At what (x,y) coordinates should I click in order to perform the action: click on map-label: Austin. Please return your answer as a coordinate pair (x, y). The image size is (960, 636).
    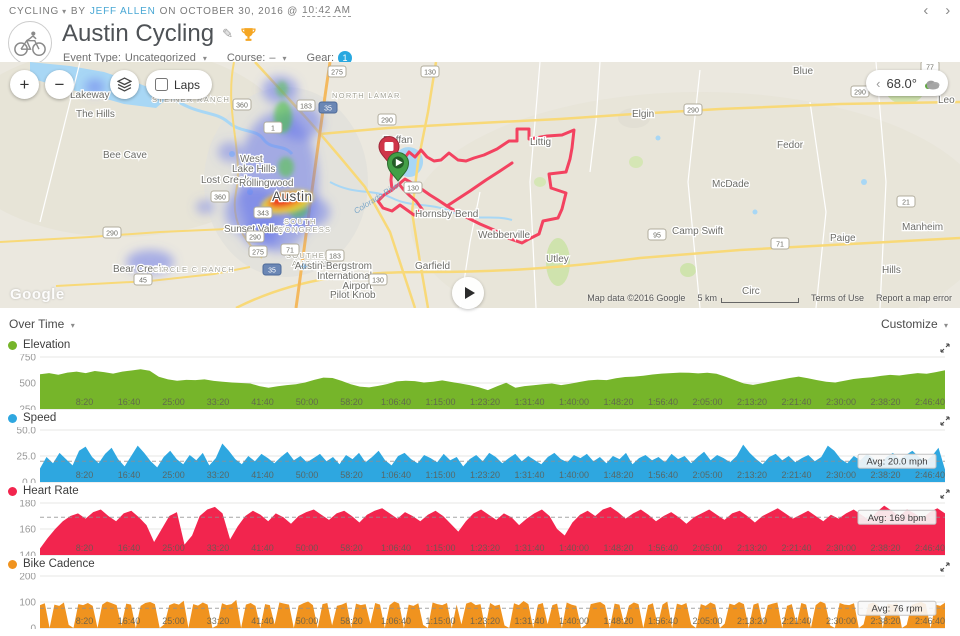
    Looking at the image, I should click on (292, 196).